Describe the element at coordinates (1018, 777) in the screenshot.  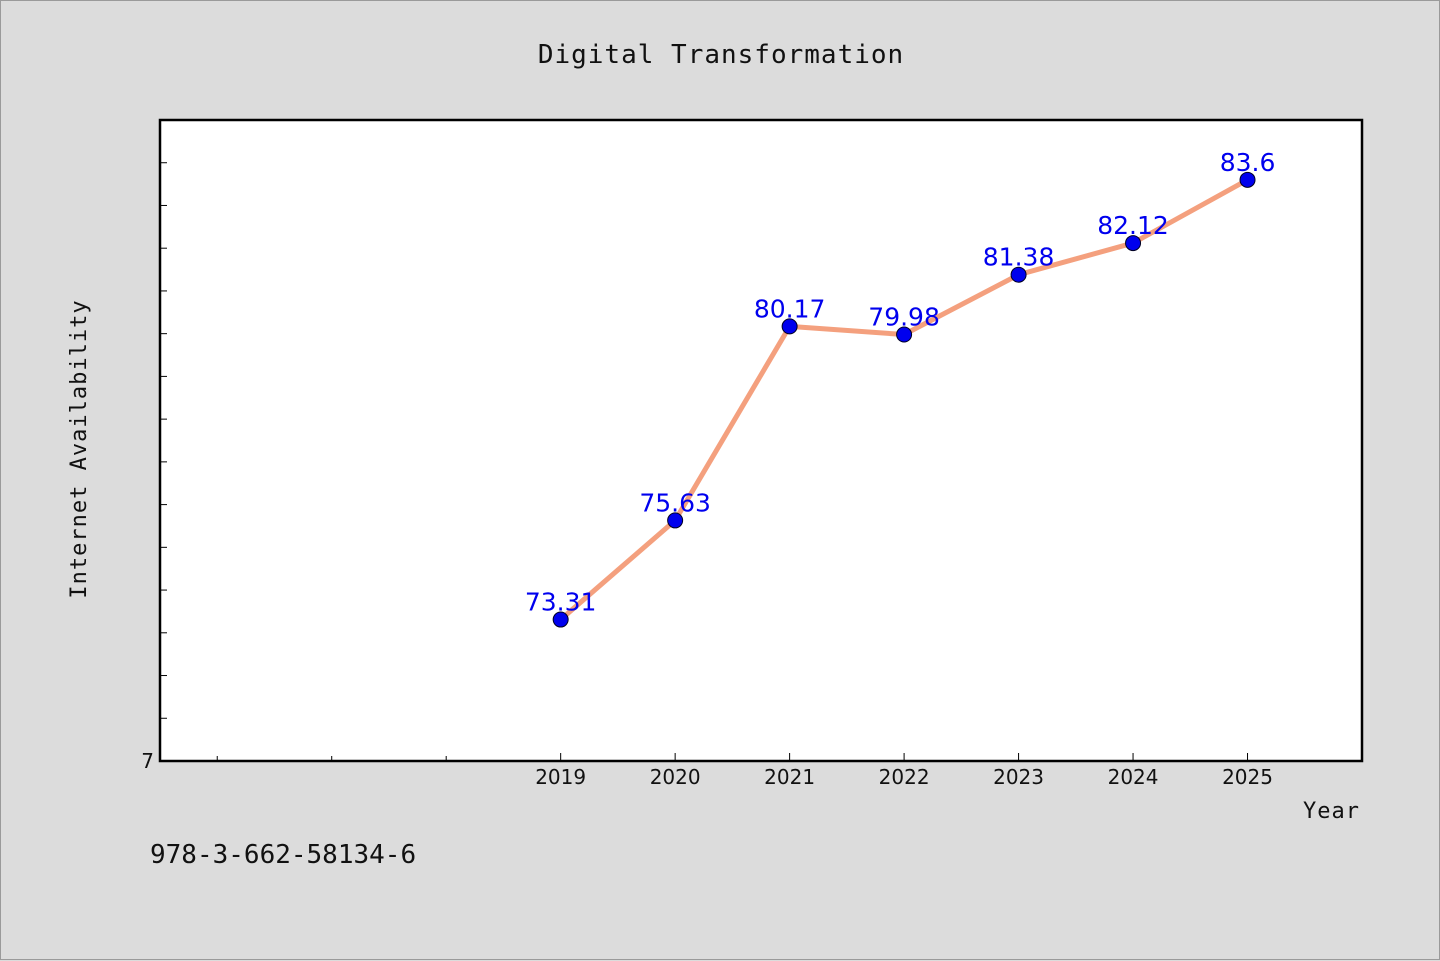
I see `x-tick-label: 2023` at that location.